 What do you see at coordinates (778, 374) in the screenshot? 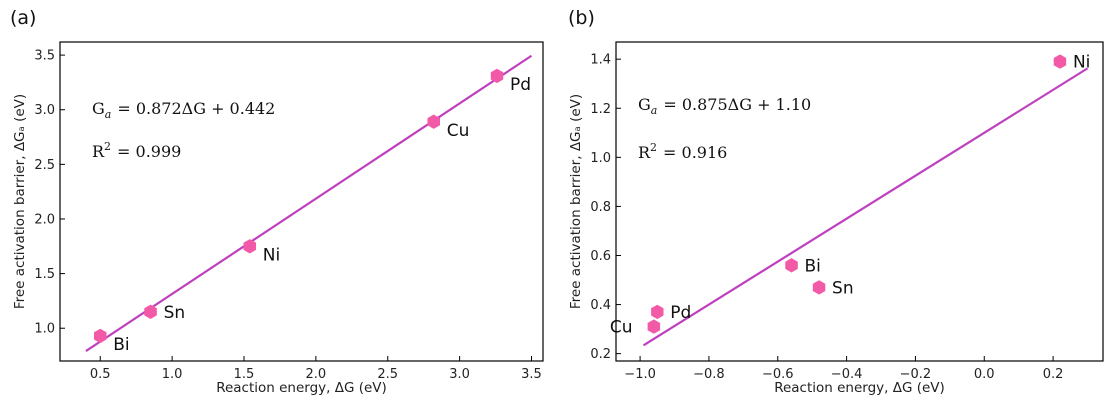
I see `x-tick-label: −0.6` at bounding box center [778, 374].